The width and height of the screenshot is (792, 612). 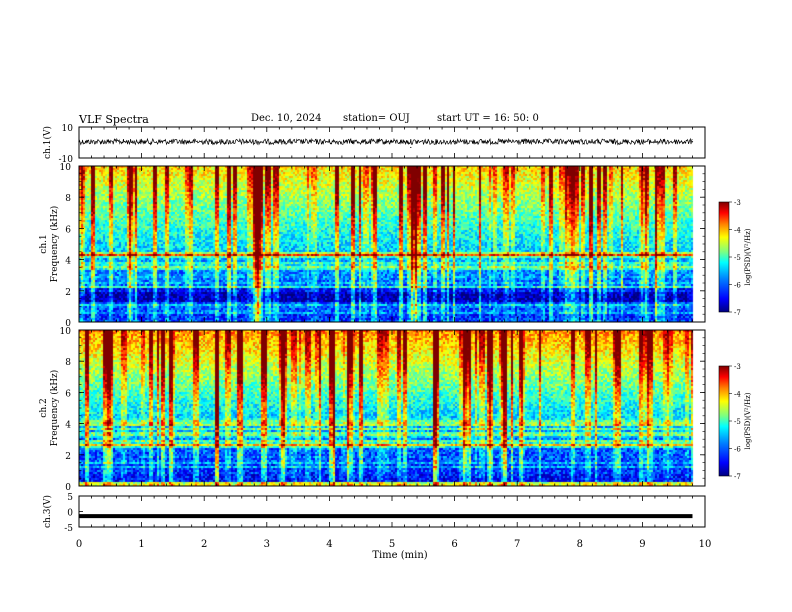 I want to click on y-tick-label: 5, so click(x=70, y=498).